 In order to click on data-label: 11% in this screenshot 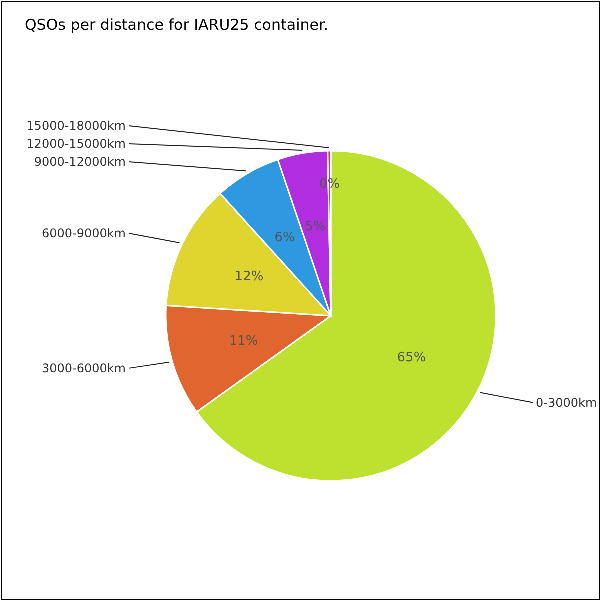, I will do `click(243, 342)`.